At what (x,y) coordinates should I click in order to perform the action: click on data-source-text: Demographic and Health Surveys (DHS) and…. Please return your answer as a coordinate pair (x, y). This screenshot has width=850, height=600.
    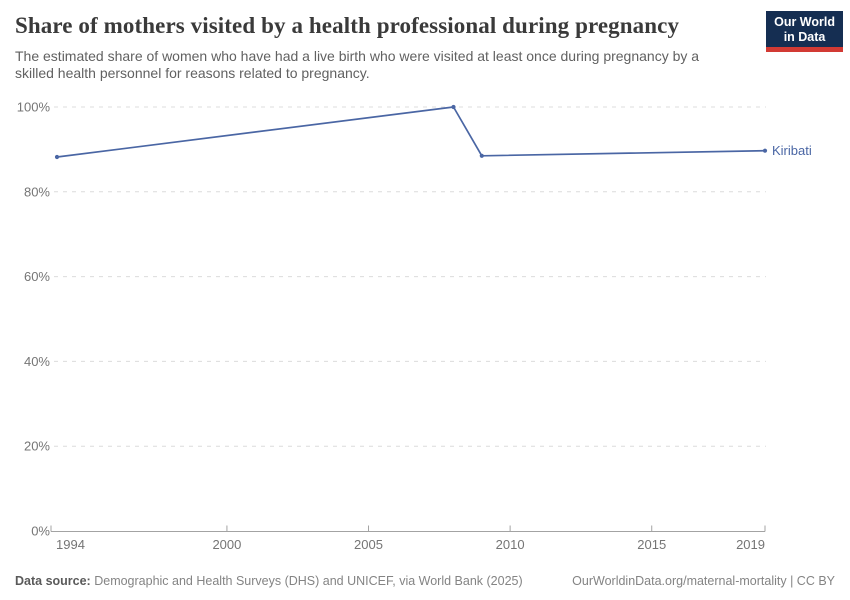
    Looking at the image, I should click on (308, 581).